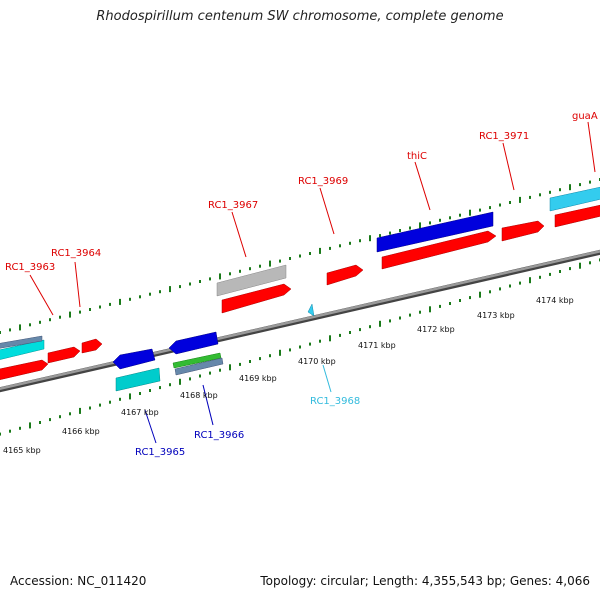 The height and width of the screenshot is (600, 600). What do you see at coordinates (377, 345) in the screenshot?
I see `scale-label-4171: 4171 kbp` at bounding box center [377, 345].